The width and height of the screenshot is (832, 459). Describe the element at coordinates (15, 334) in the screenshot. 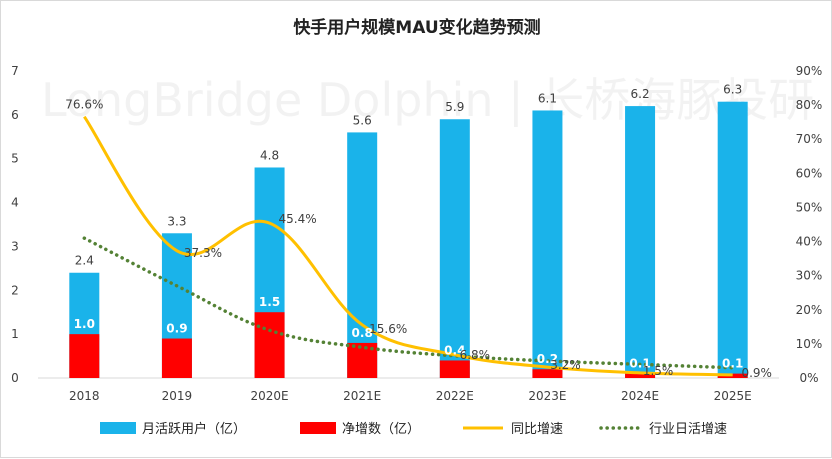

I see `y-left-tick-label: 1` at that location.